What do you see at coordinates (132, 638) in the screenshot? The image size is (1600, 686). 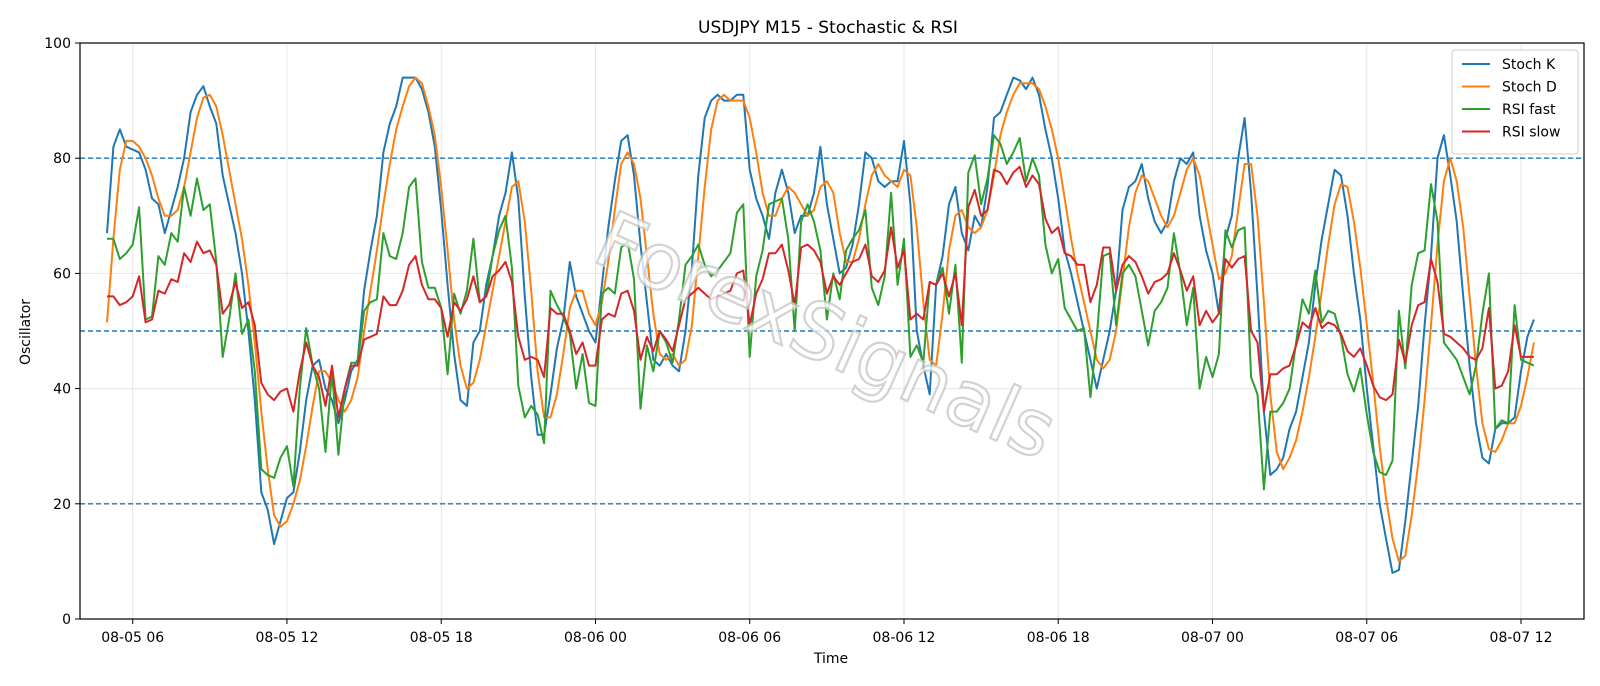 I see `x-tick-label-0: 08-05 06` at bounding box center [132, 638].